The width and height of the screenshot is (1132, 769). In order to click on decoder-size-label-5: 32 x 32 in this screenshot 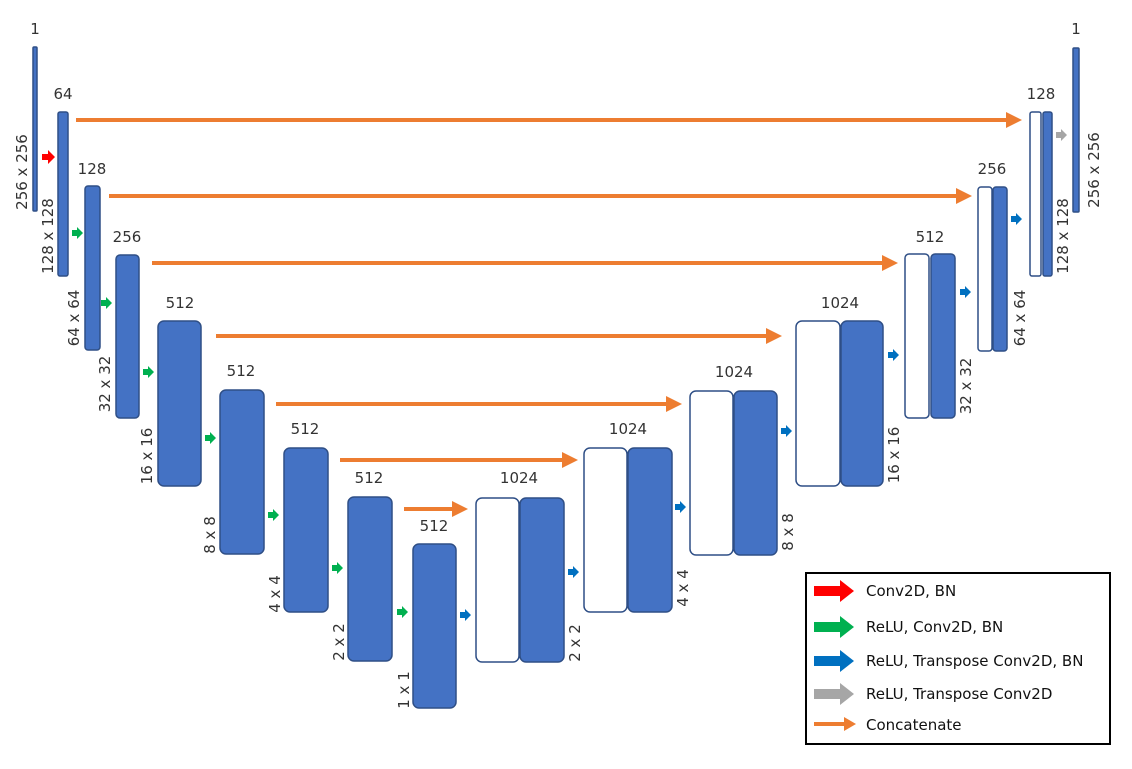, I will do `click(966, 386)`.